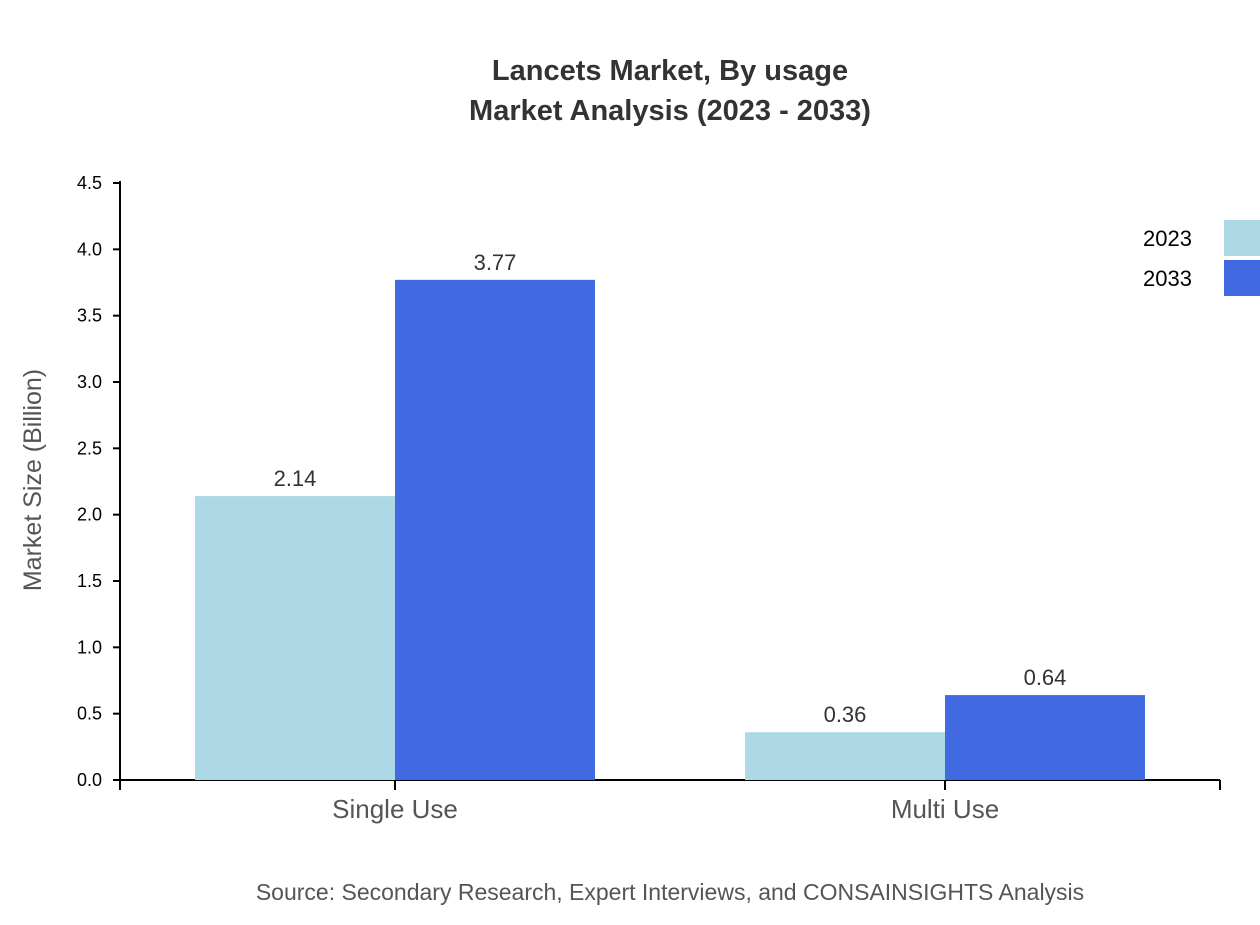 Image resolution: width=1260 pixels, height=925 pixels. What do you see at coordinates (89, 316) in the screenshot?
I see `y-tick-label: 3.5` at bounding box center [89, 316].